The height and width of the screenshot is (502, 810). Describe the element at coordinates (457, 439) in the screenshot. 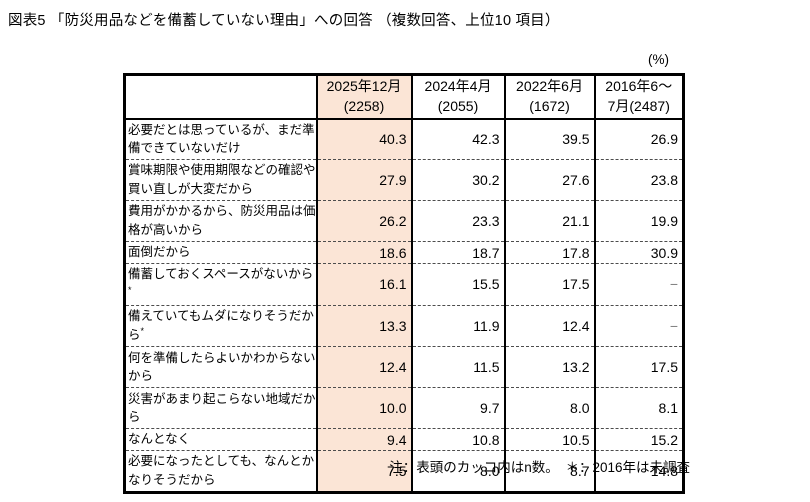

I see `value-cell: 10.8` at that location.